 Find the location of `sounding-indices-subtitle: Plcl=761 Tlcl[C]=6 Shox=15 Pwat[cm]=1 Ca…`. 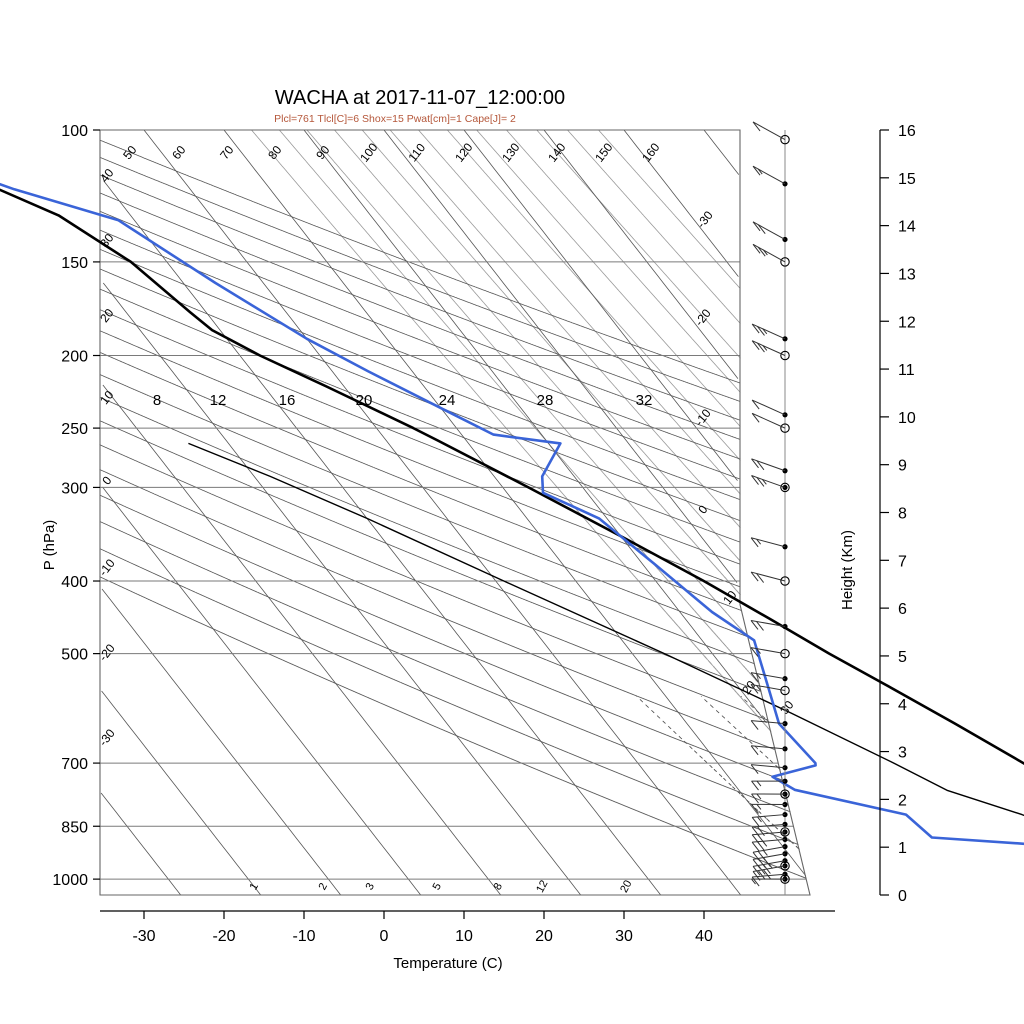

sounding-indices-subtitle: Plcl=761 Tlcl[C]=6 Shox=15 Pwat[cm]=1 Ca… is located at coordinates (395, 119).